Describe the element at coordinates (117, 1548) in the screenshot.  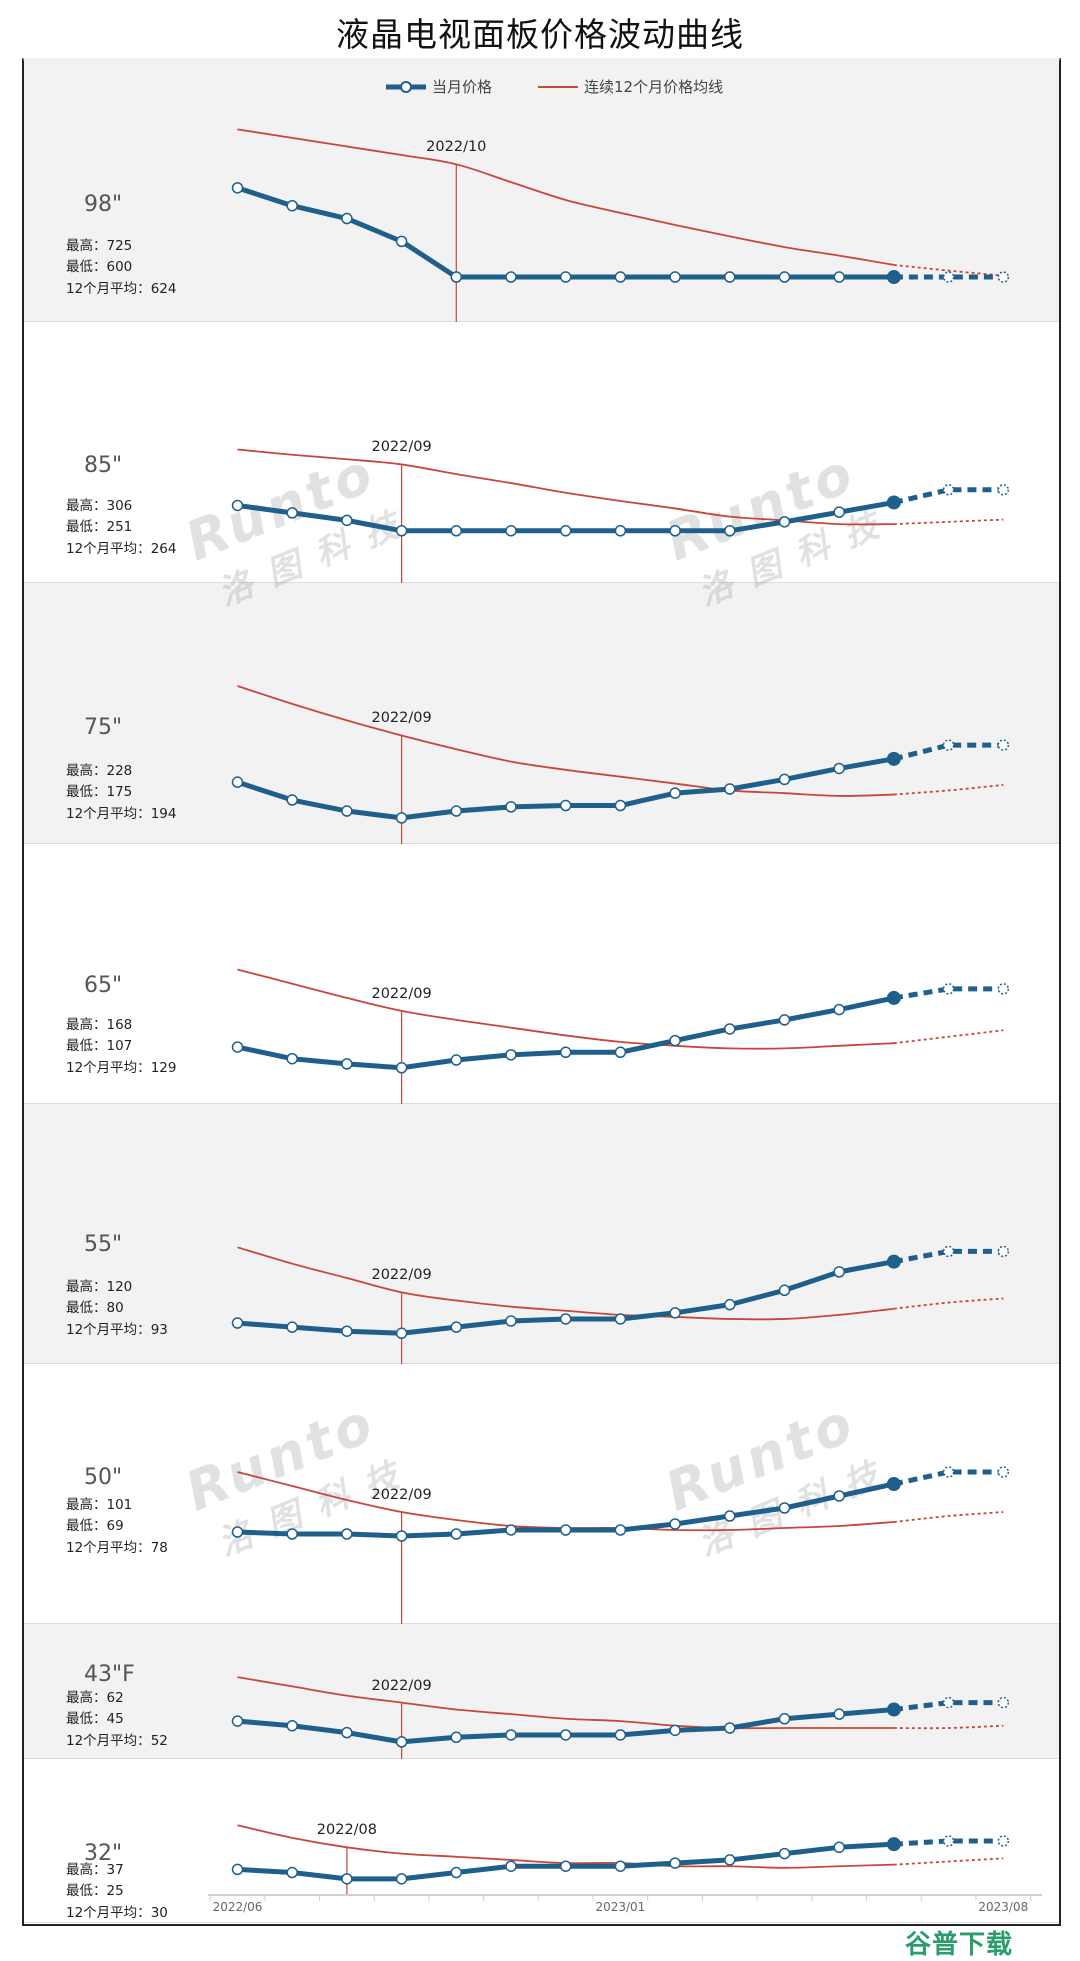
I see `stat-avg12: 12个月平均：78` at that location.